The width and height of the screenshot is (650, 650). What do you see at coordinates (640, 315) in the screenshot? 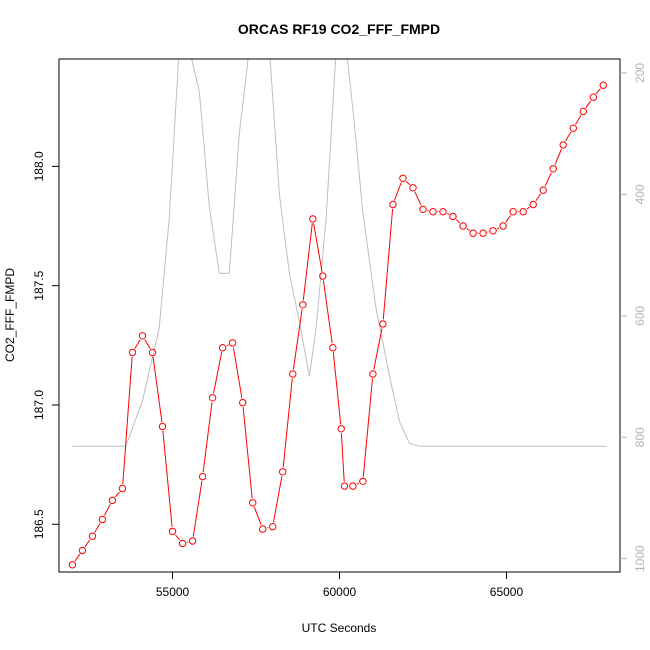
I see `secondary-y-tick-label: 600` at bounding box center [640, 315].